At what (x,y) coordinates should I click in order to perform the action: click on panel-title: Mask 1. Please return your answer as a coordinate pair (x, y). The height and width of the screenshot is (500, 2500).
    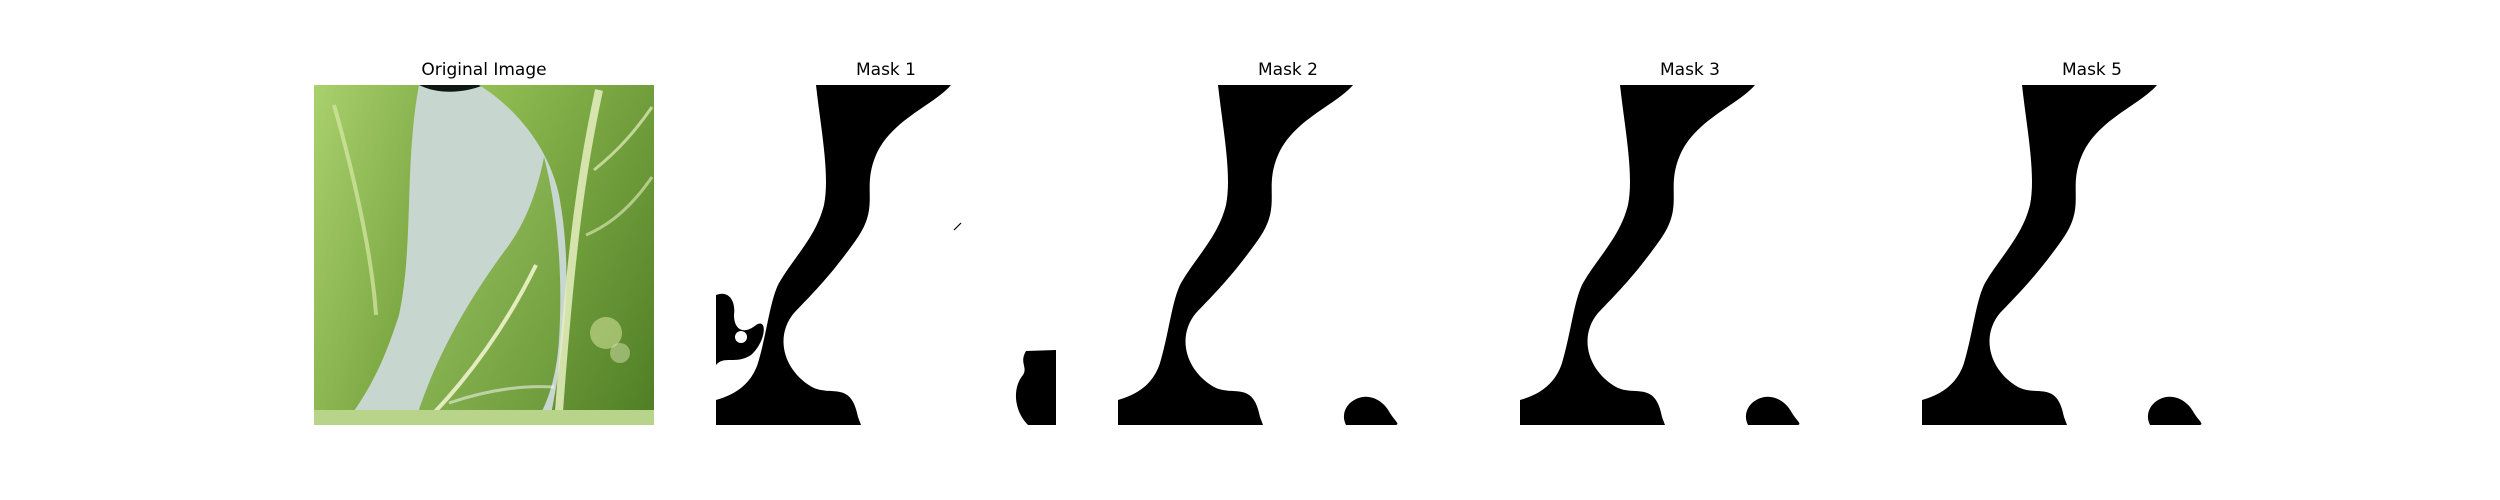
    Looking at the image, I should click on (885, 70).